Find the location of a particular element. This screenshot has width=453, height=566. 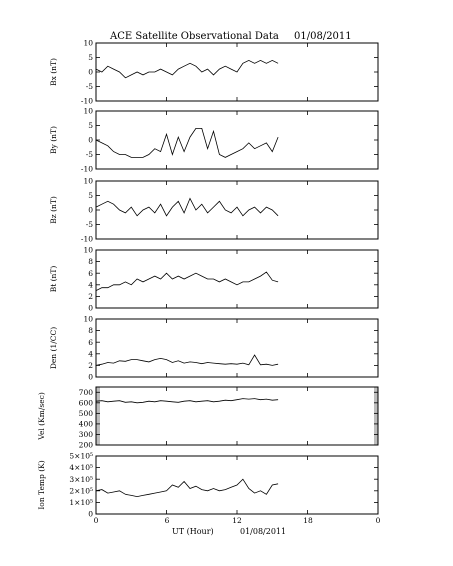

y-tick-label-2-1: -5 is located at coordinates (90, 224).